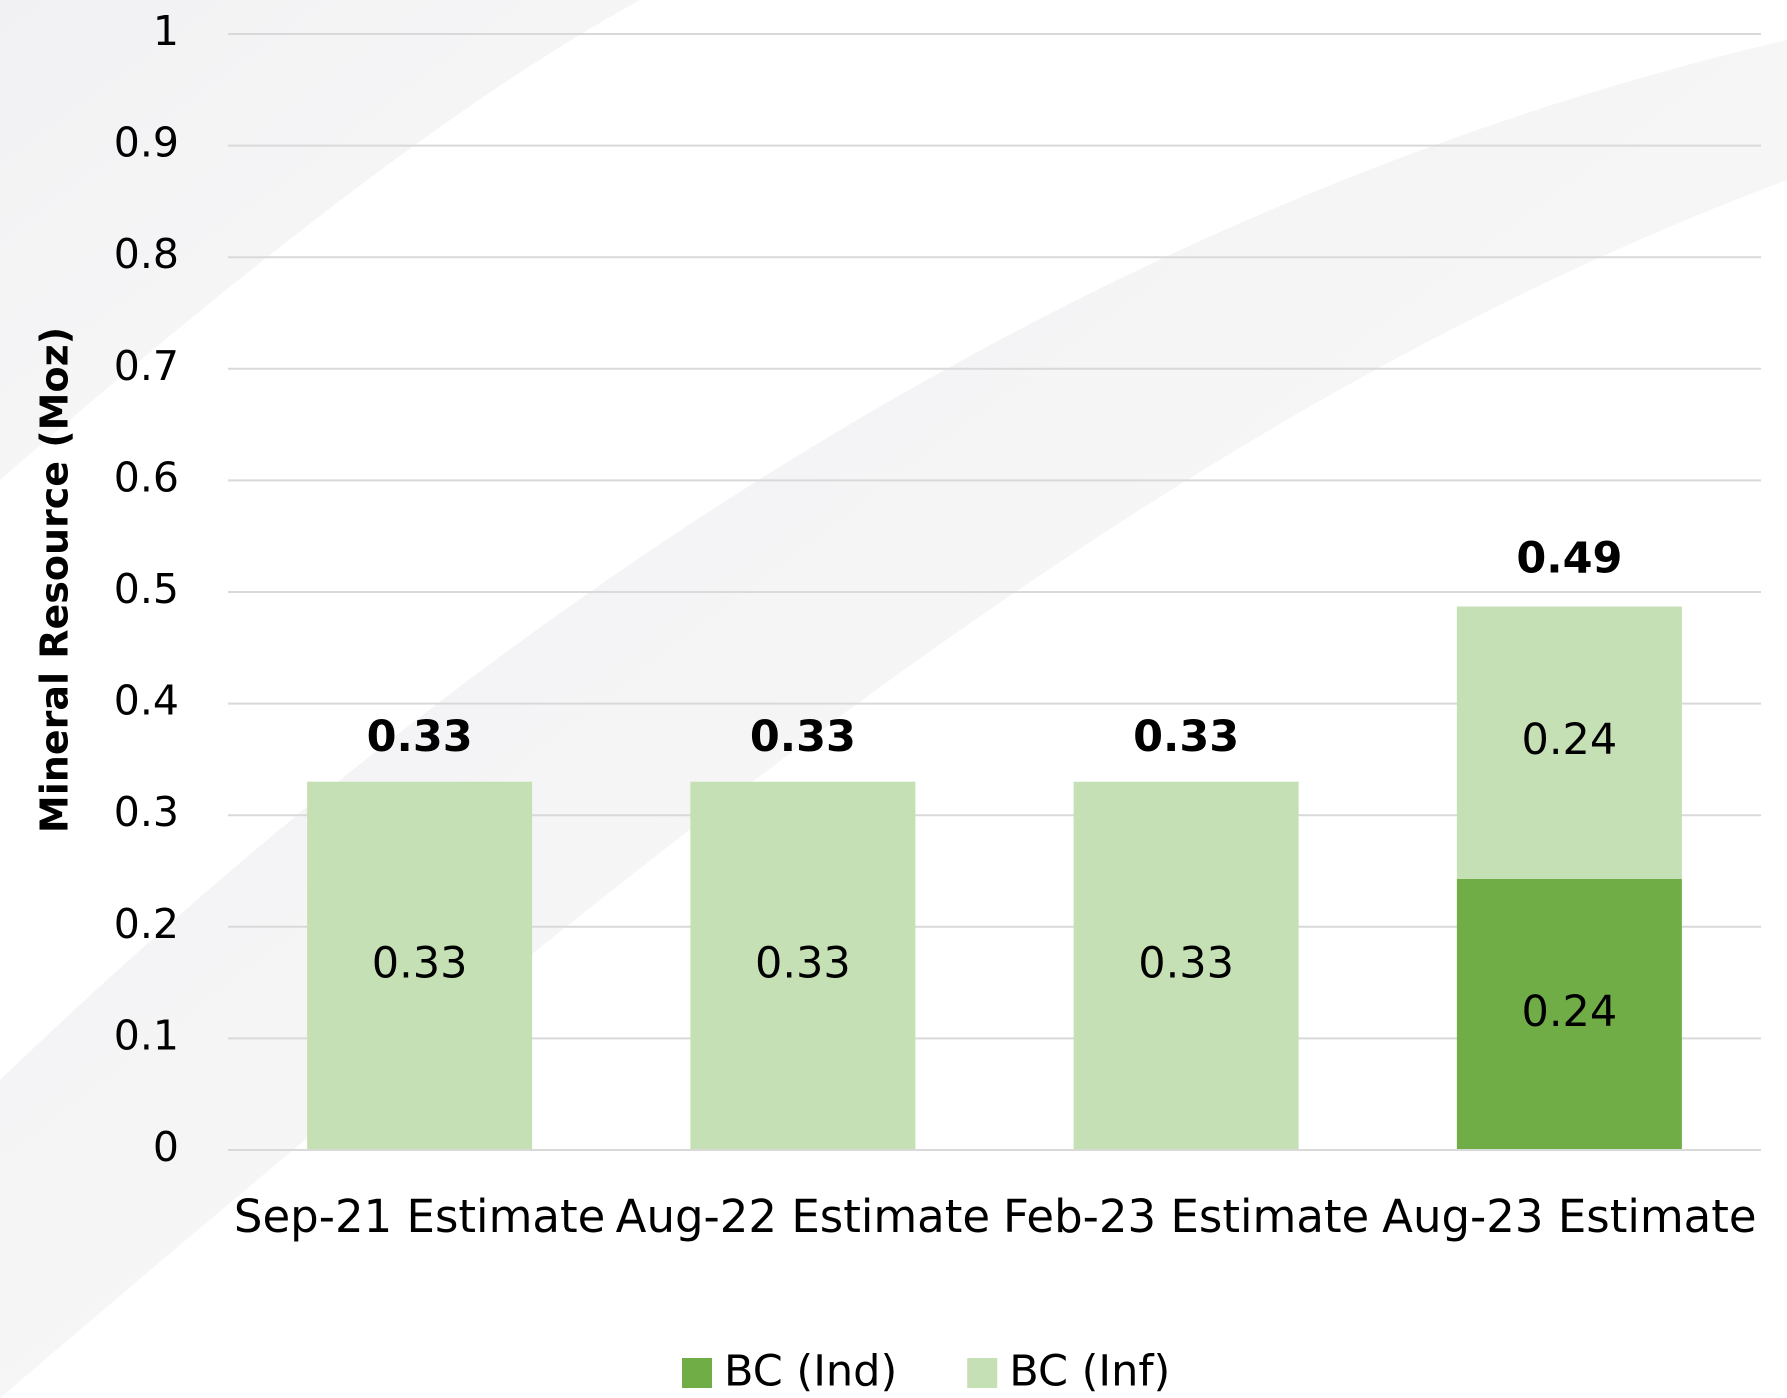 The width and height of the screenshot is (1787, 1398). Describe the element at coordinates (146, 812) in the screenshot. I see `y-tick-label: 0.3` at that location.